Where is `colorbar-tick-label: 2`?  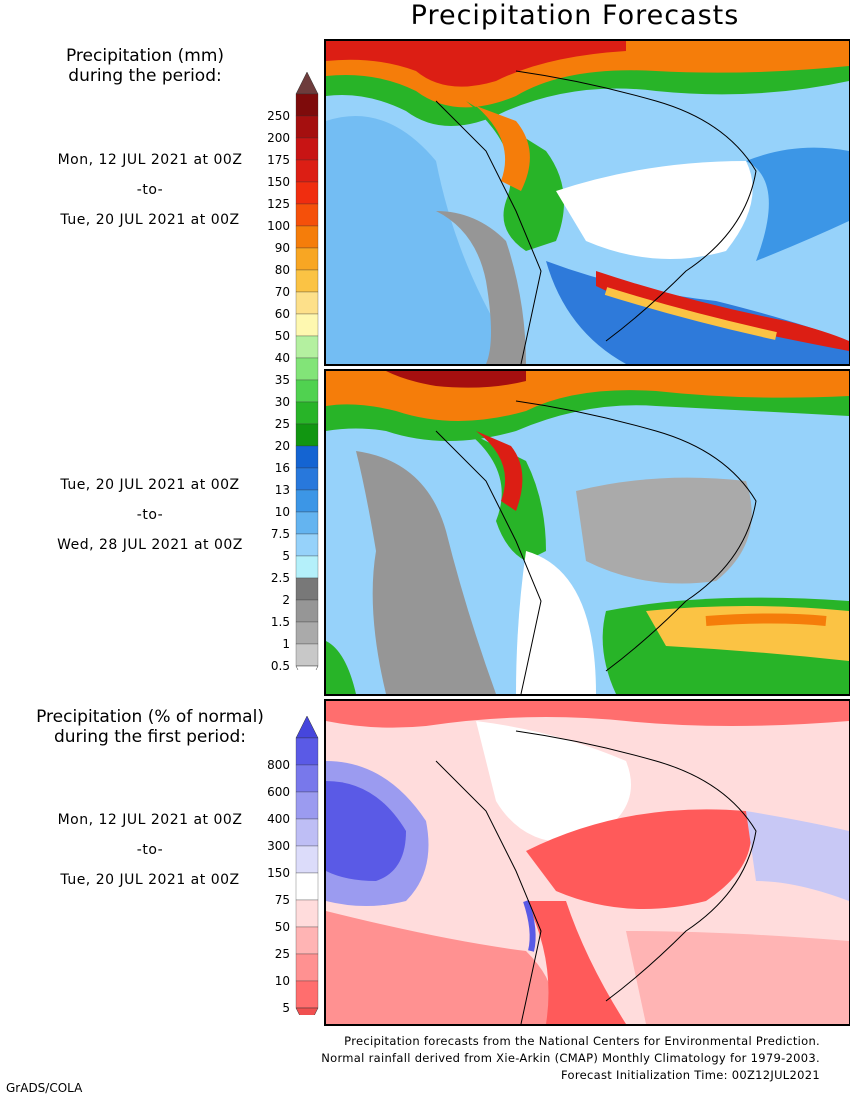 colorbar-tick-label: 2 is located at coordinates (286, 600).